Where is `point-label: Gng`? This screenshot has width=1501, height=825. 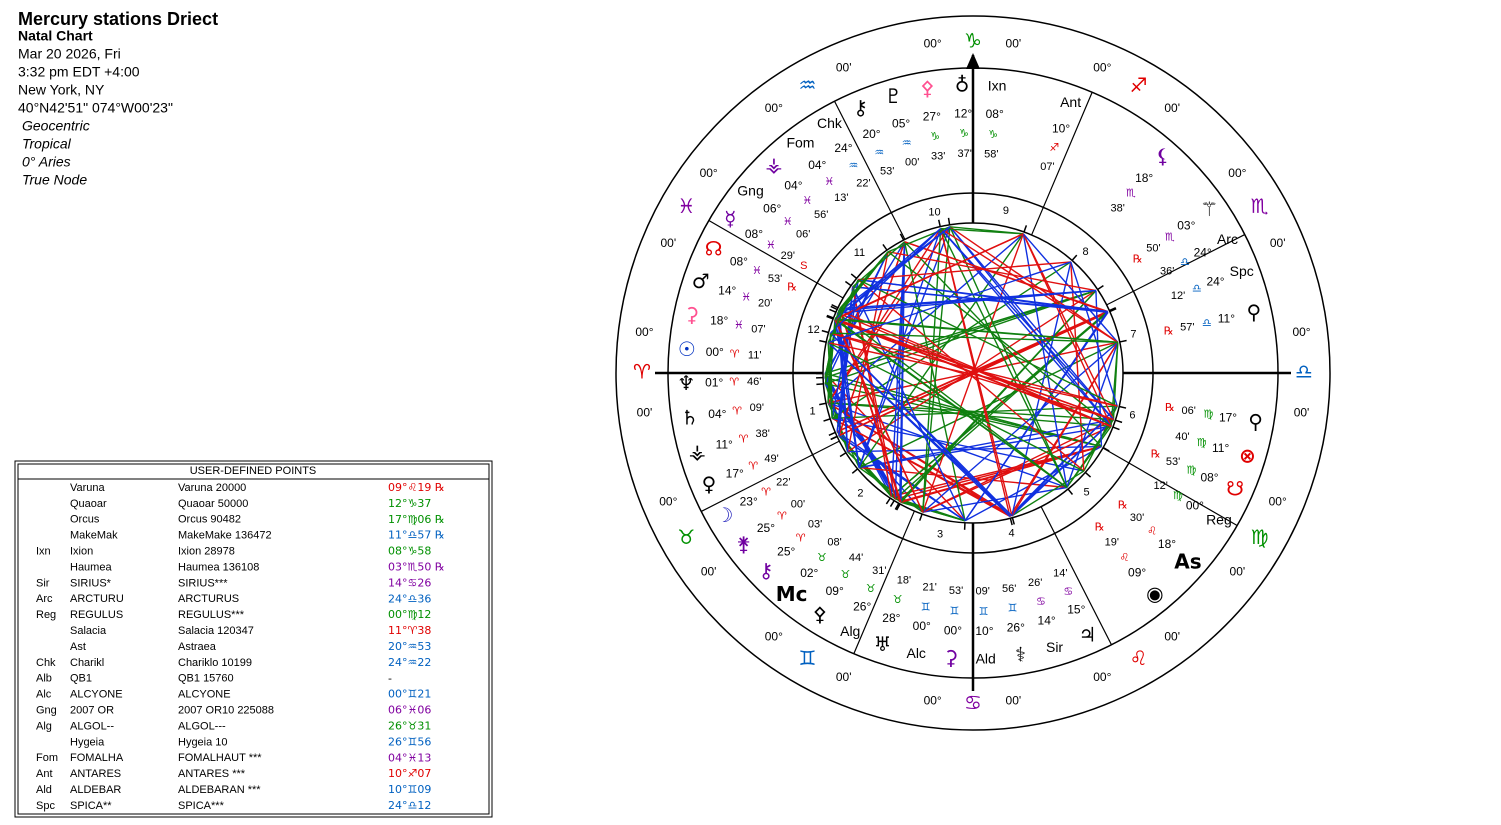 point-label: Gng is located at coordinates (750, 190).